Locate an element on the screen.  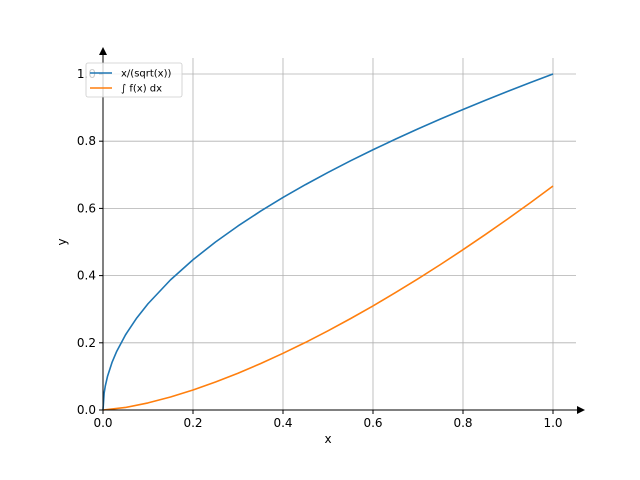
legend-label-1: x/(sqrt(x)) is located at coordinates (146, 74).